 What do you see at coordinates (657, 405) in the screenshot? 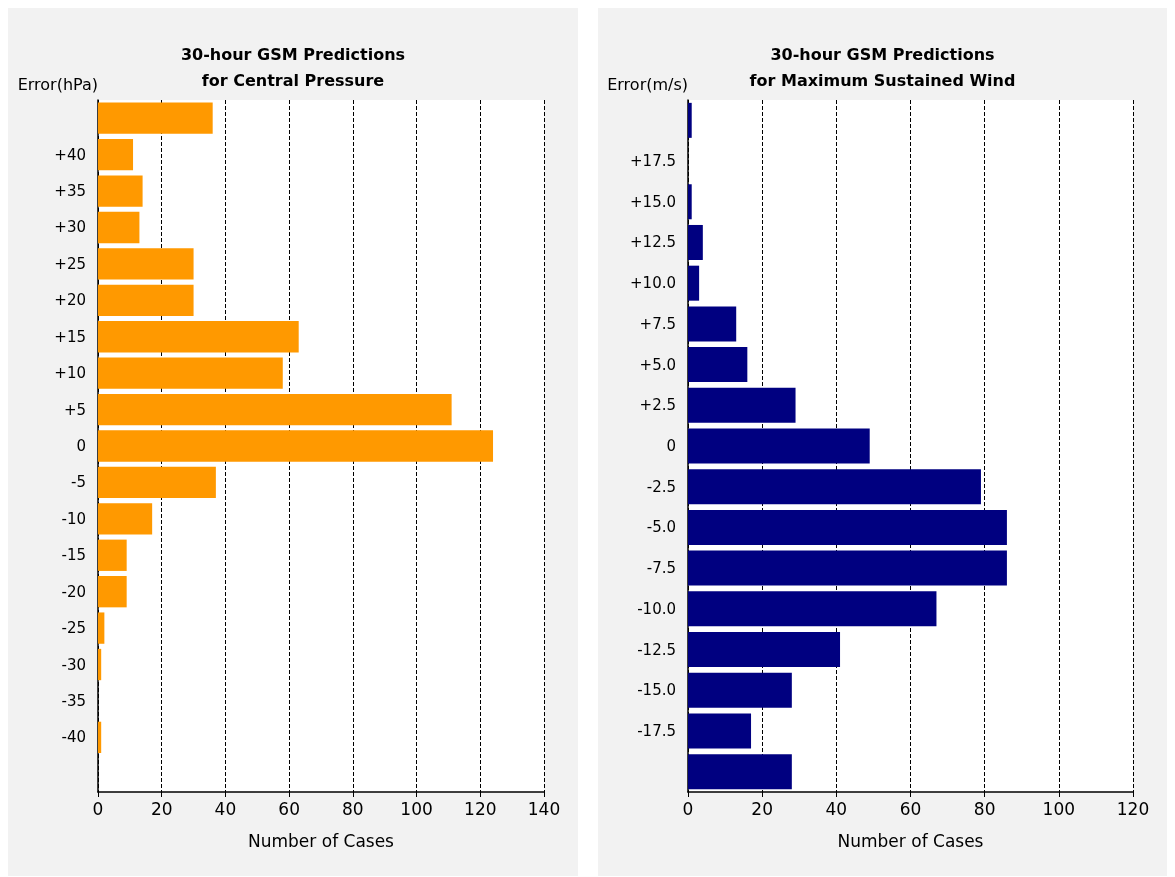
I see `y-tick-label: +2.5` at bounding box center [657, 405].